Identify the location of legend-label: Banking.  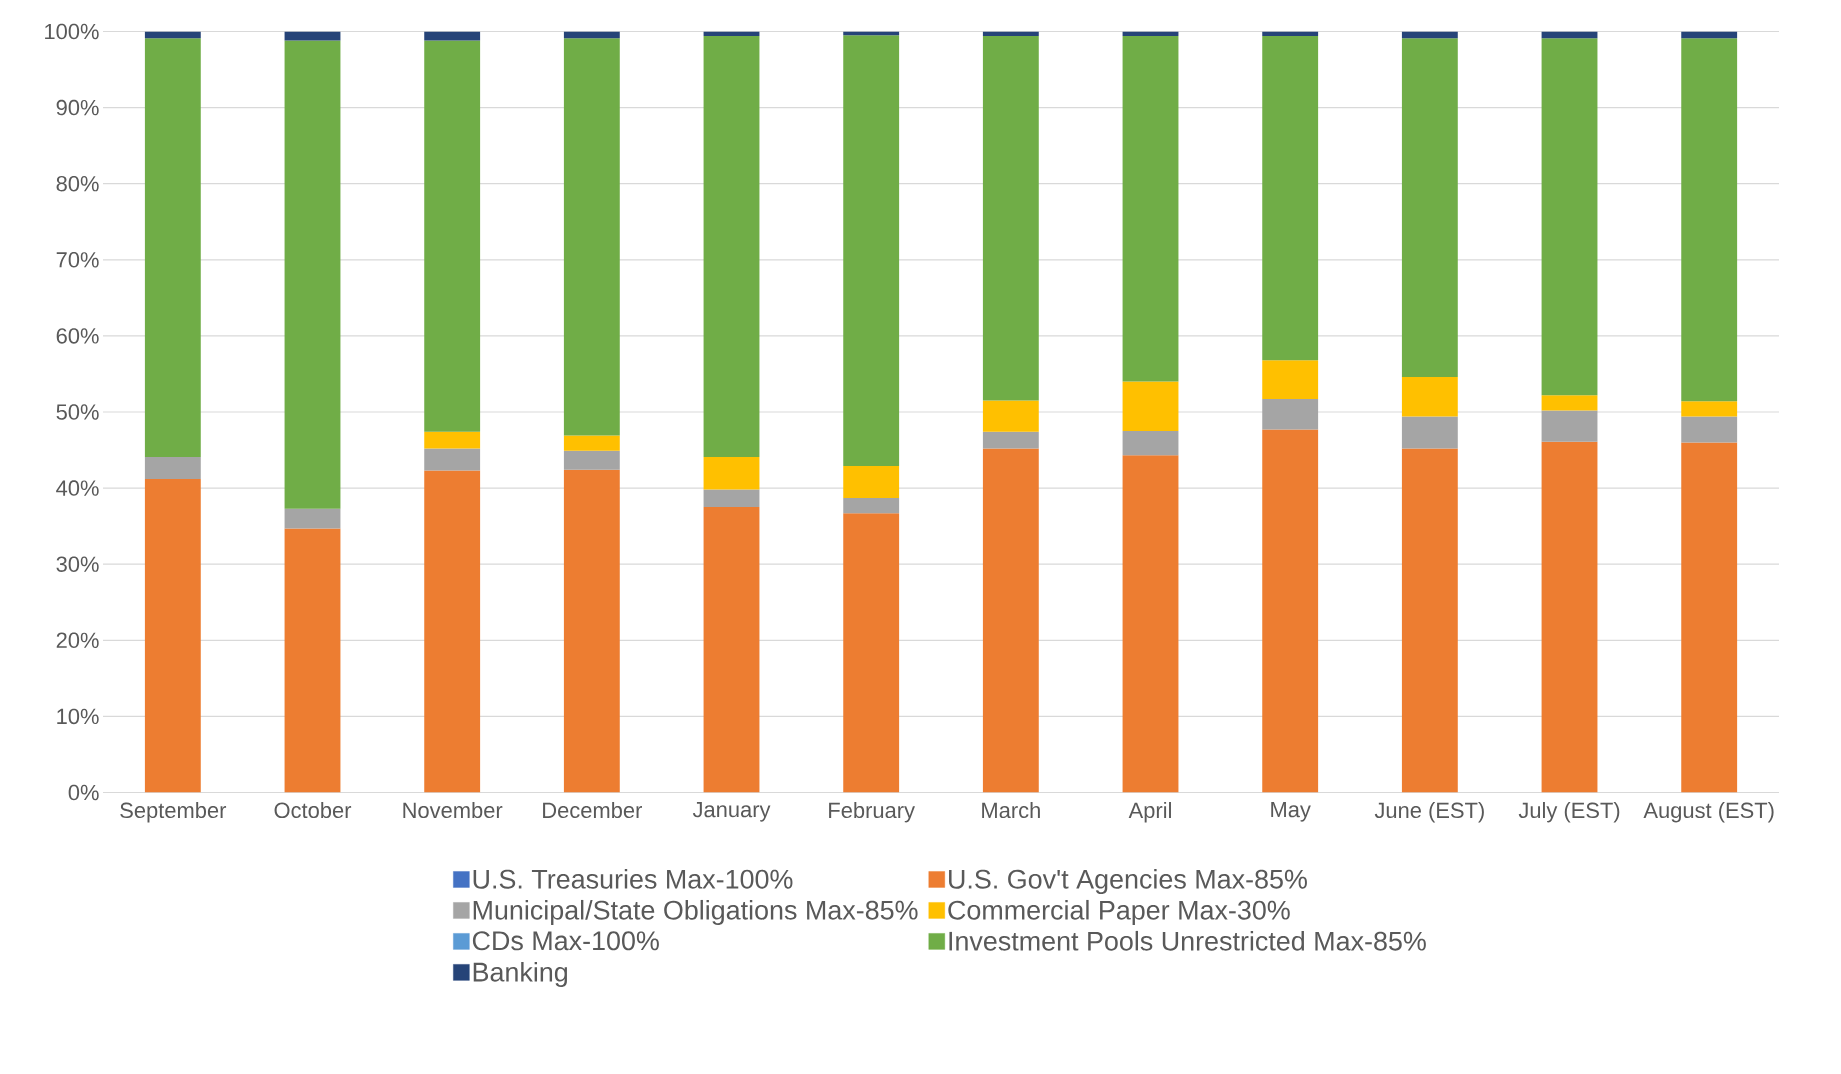
(520, 974).